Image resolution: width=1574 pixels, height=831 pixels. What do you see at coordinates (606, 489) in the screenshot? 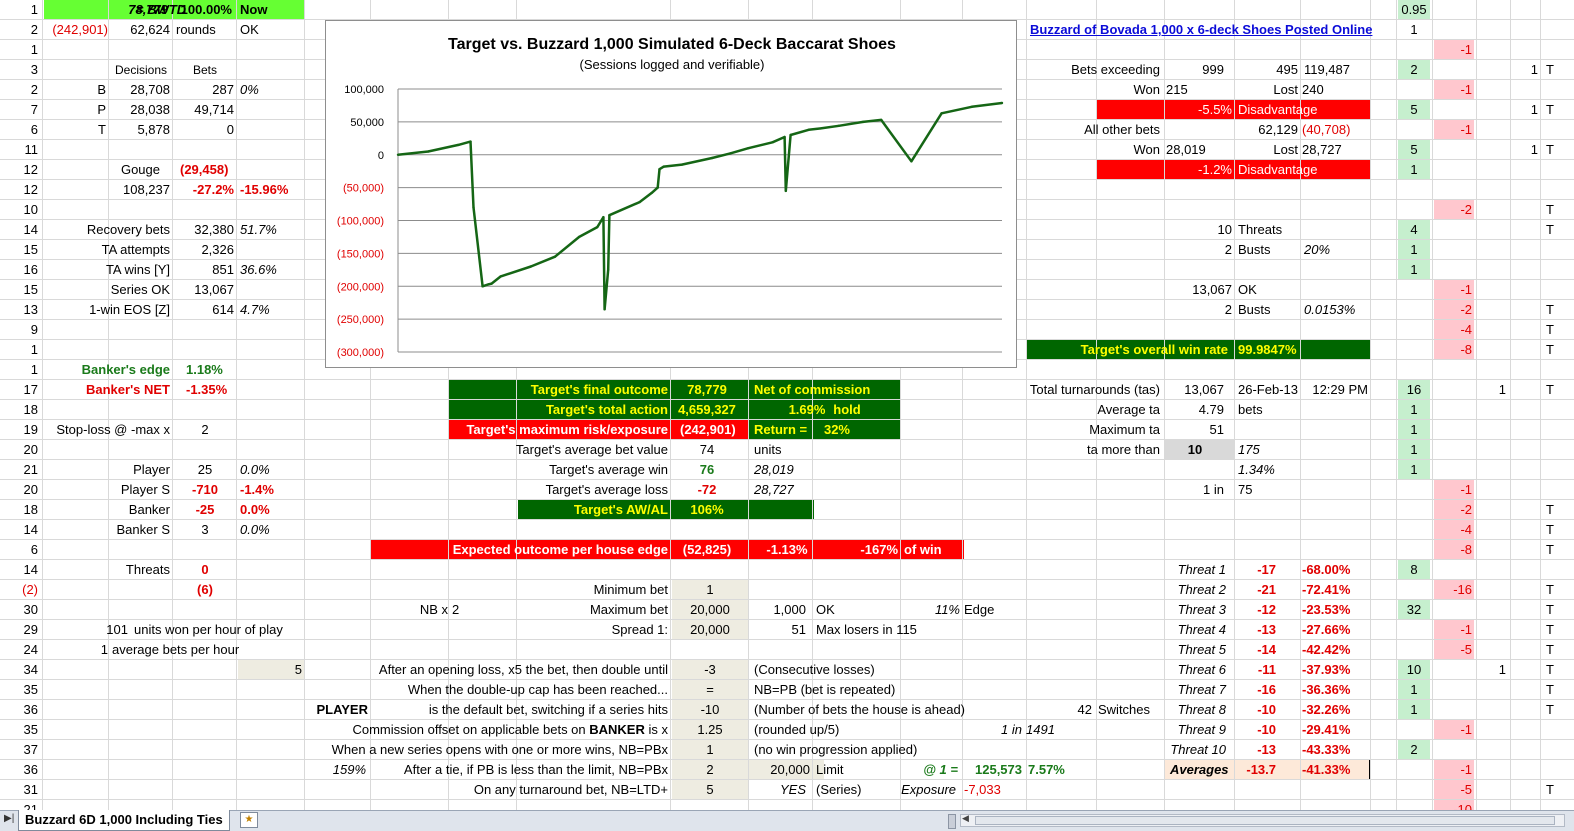
I see `cell: Target's average loss` at bounding box center [606, 489].